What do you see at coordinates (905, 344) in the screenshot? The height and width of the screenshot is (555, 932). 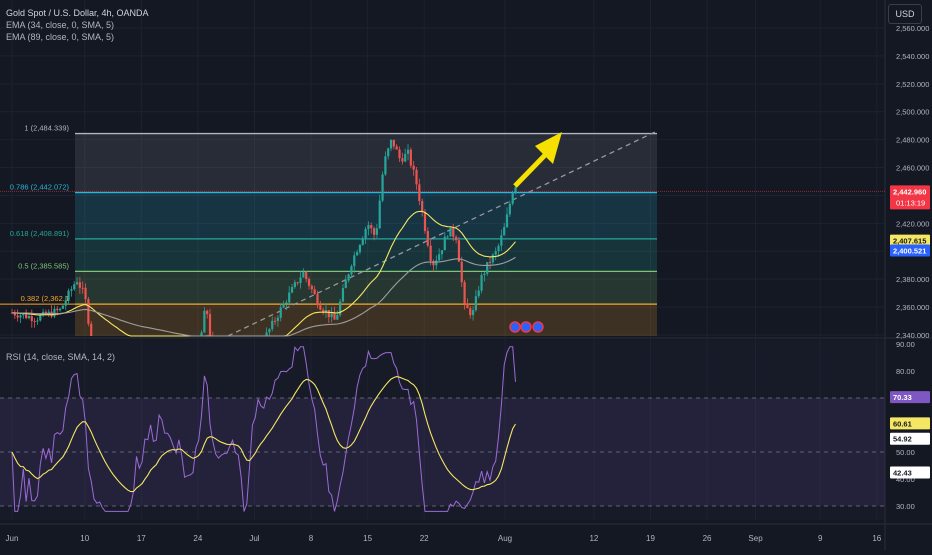 I see `rsi-axis-tick-label: 90.00` at bounding box center [905, 344].